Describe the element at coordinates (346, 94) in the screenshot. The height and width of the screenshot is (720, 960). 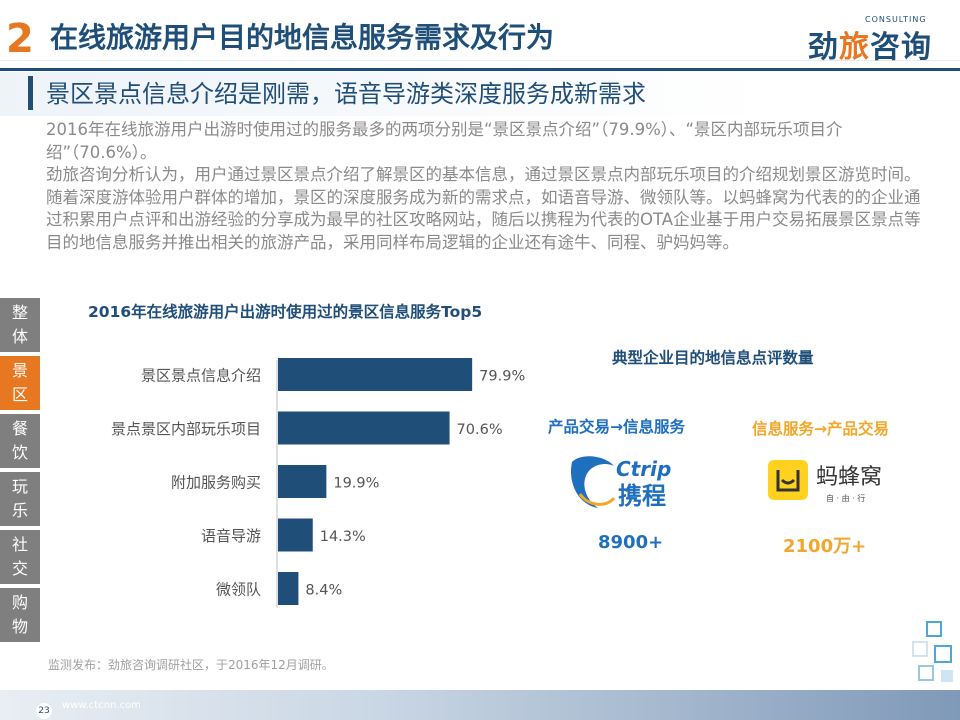
I see `subtitle: 景区景点信息介绍是刚需，语音导游类深度服务成新需求` at that location.